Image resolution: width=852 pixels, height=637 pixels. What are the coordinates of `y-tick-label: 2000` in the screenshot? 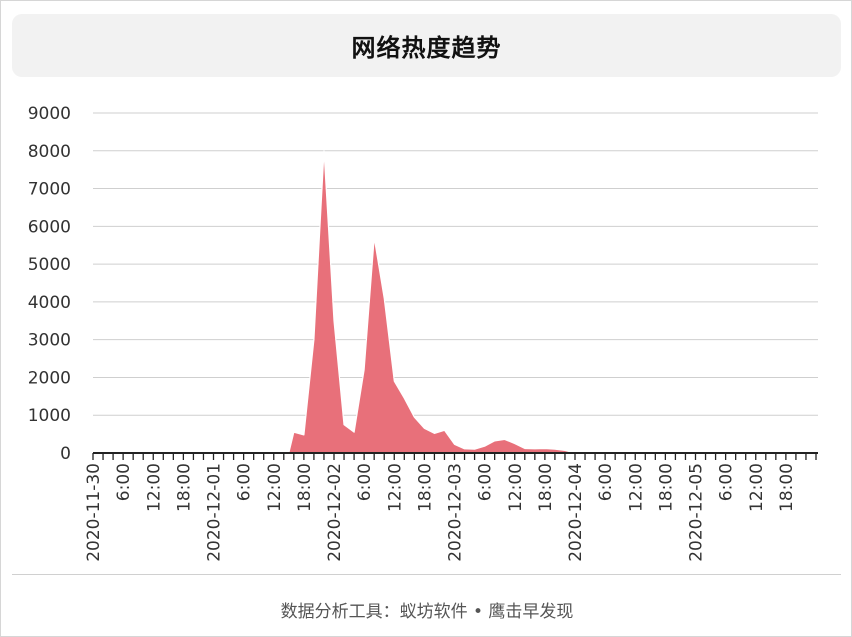 It's located at (49, 378).